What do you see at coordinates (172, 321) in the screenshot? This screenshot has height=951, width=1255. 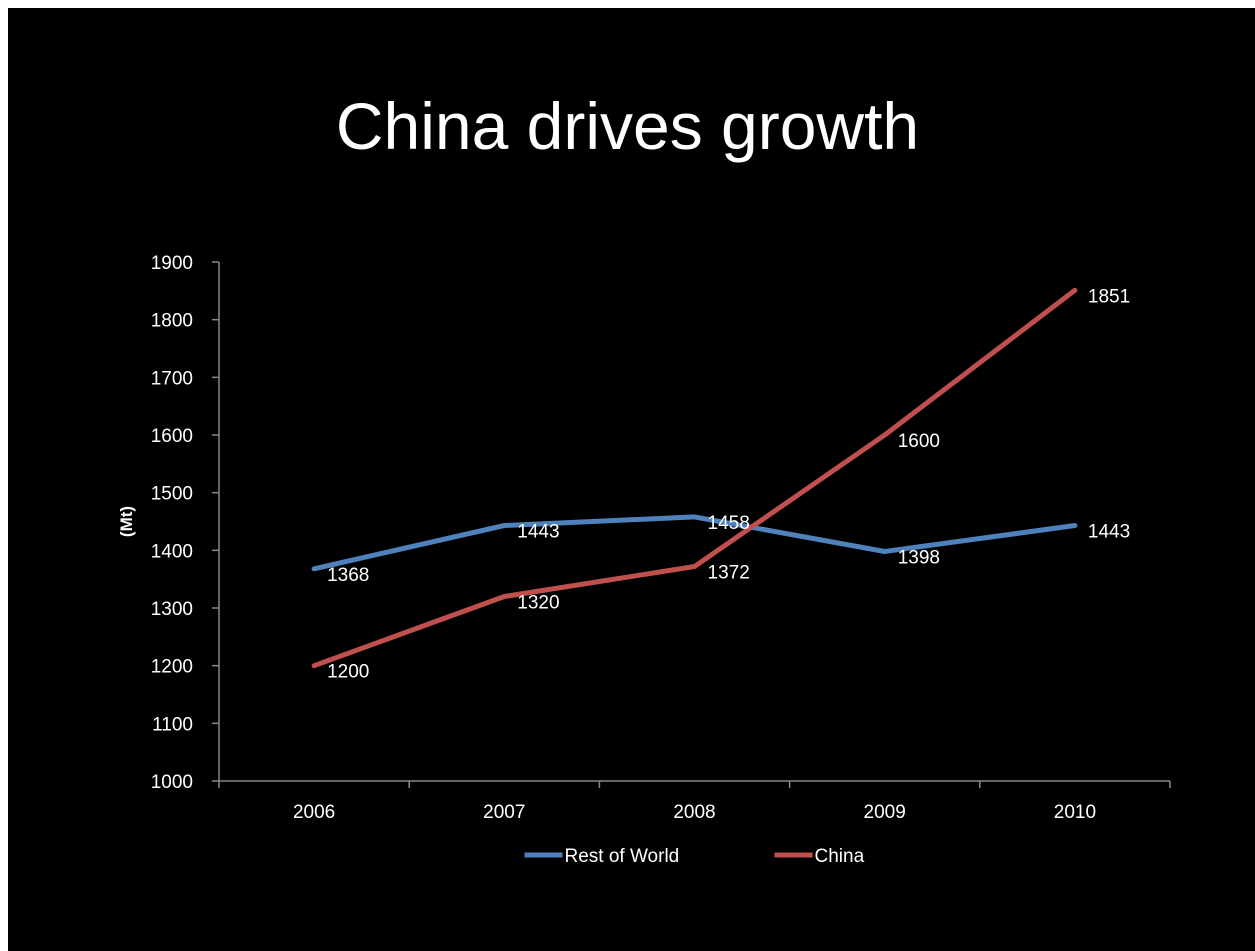 I see `y-tick-label: 1800` at bounding box center [172, 321].